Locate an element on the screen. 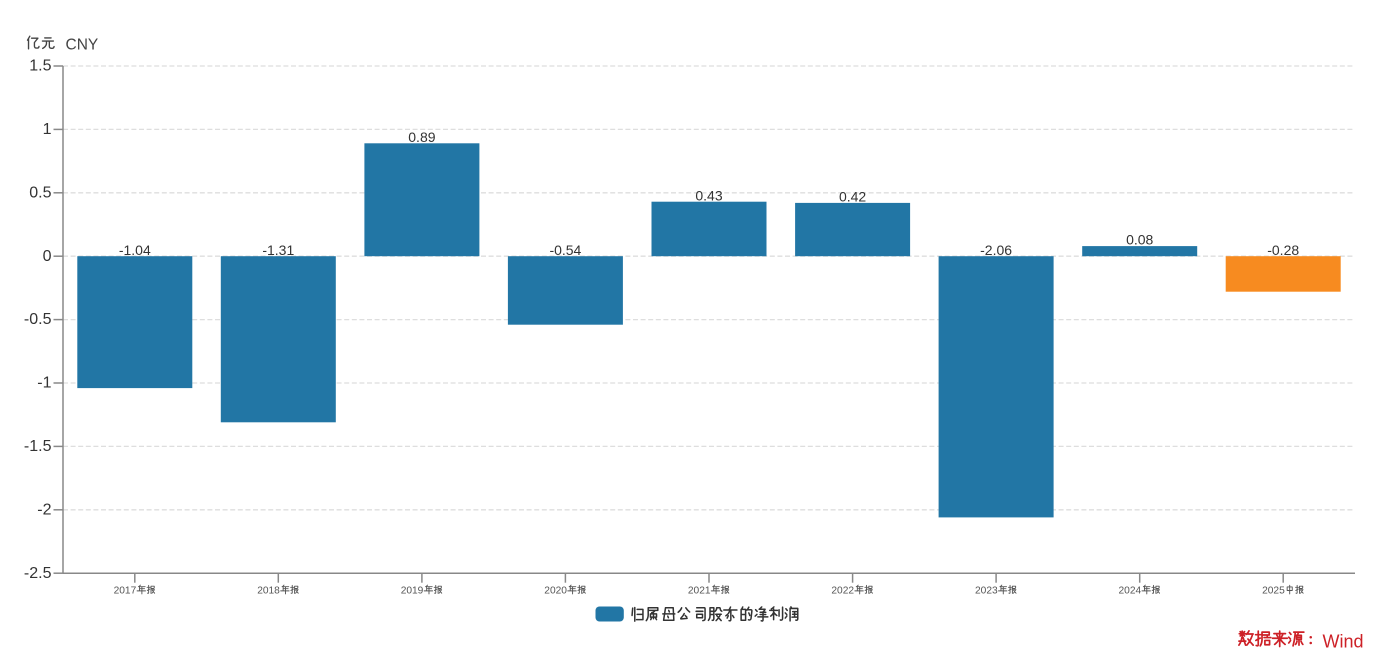 The width and height of the screenshot is (1399, 666). svg-text: 2019 is located at coordinates (412, 590).